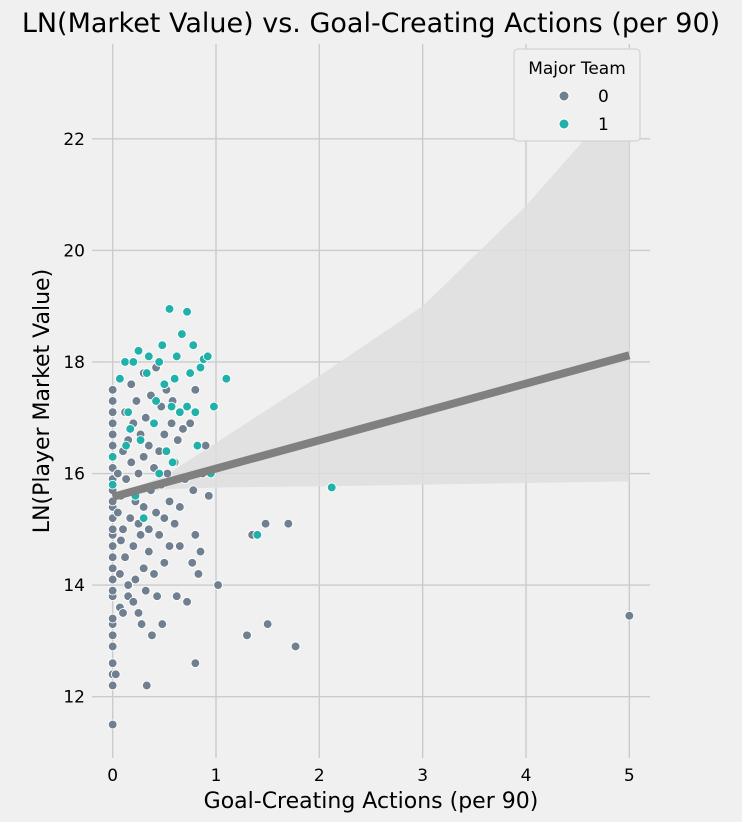 The height and width of the screenshot is (822, 742). I want to click on regression-line-path, so click(371, 426).